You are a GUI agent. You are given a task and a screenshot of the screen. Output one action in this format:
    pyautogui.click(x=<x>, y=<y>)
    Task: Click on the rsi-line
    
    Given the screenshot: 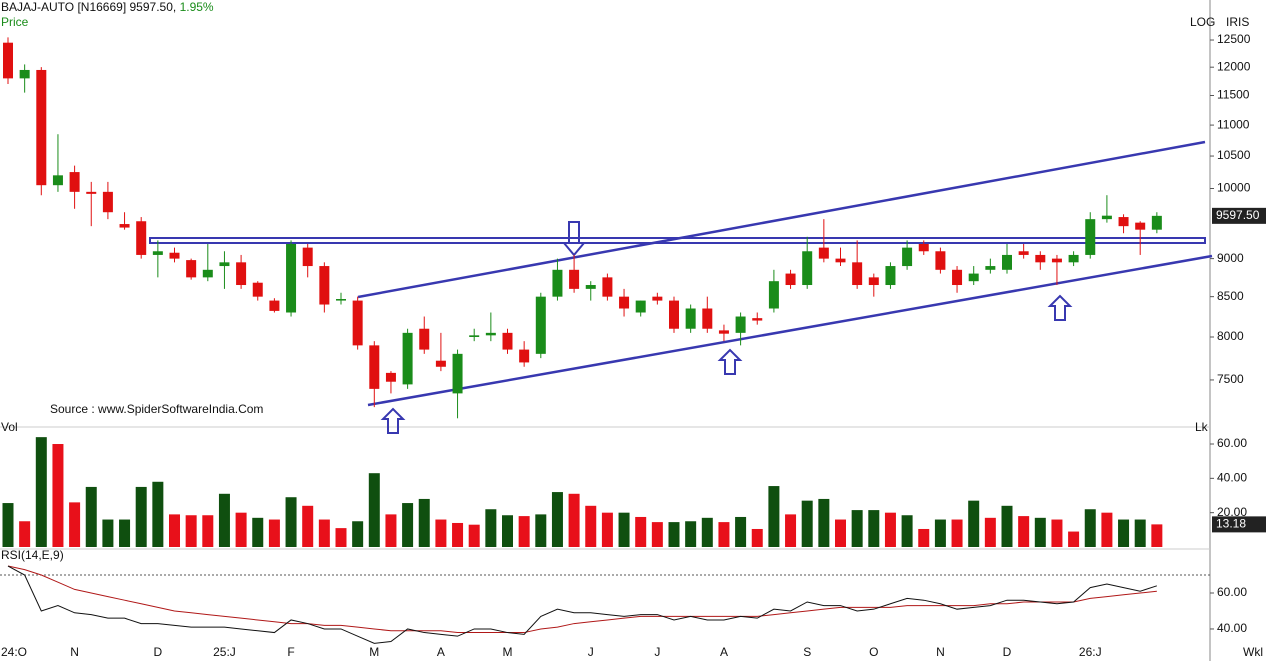 What is the action you would take?
    pyautogui.click(x=582, y=599)
    